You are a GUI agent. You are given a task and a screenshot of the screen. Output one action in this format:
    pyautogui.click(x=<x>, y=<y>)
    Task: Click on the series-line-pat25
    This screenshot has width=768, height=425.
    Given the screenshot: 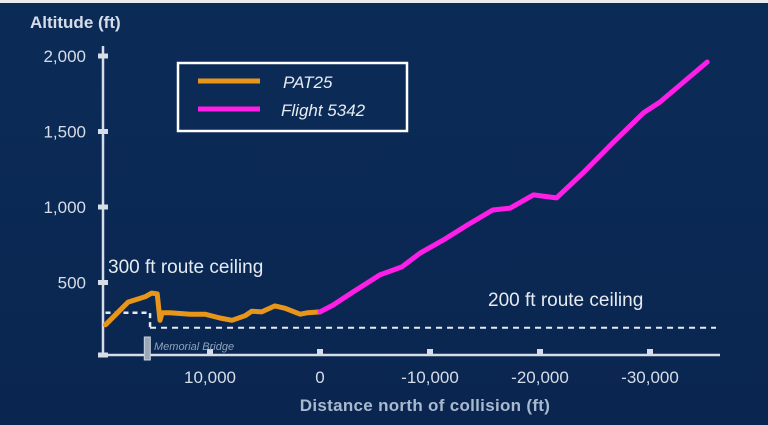 What is the action you would take?
    pyautogui.click(x=213, y=309)
    